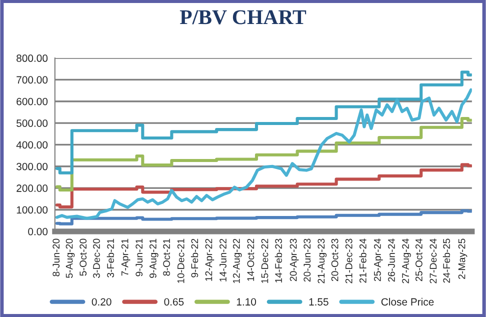 The width and height of the screenshot is (486, 317). I want to click on x-tick-label: 15-Dec-22, so click(264, 260).